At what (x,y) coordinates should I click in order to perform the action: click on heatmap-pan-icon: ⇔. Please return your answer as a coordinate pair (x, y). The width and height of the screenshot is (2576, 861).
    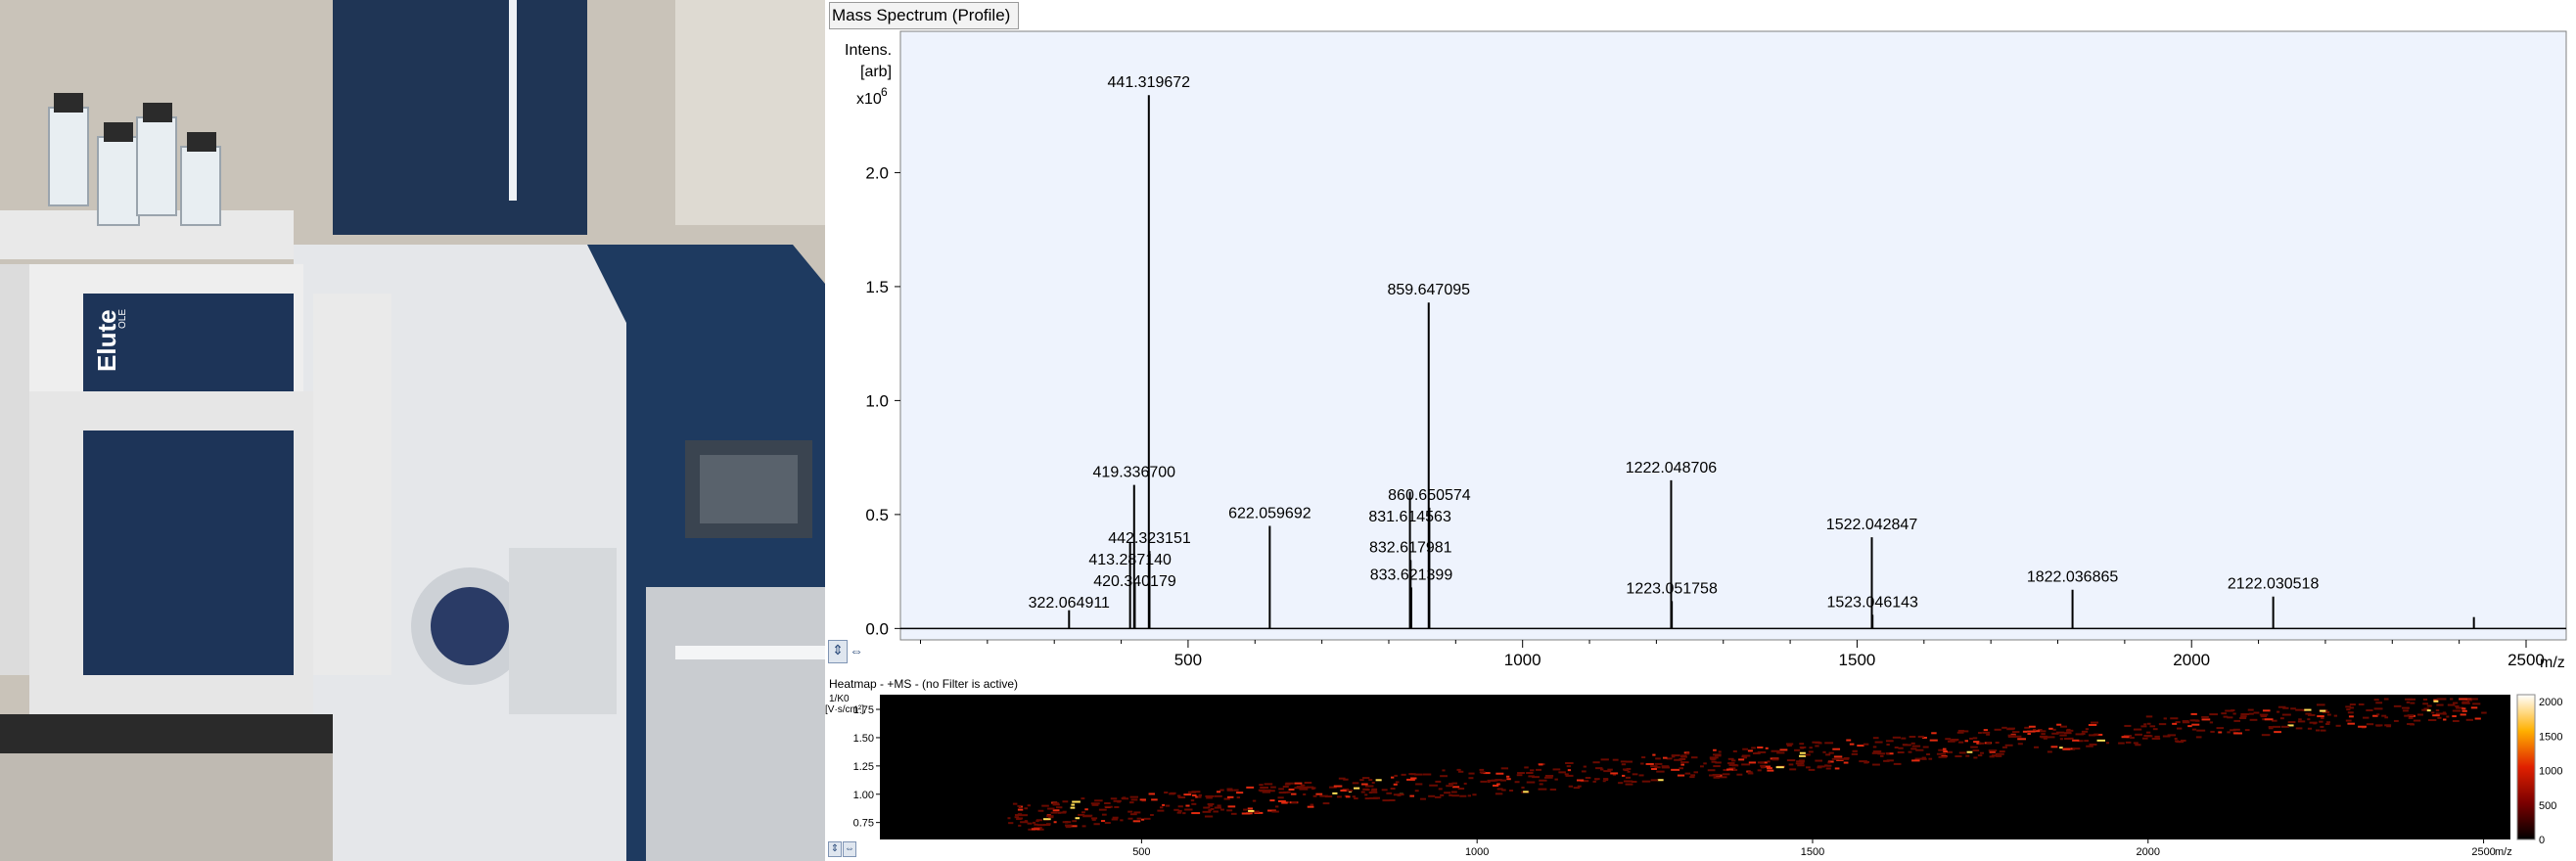
    Looking at the image, I should click on (849, 849).